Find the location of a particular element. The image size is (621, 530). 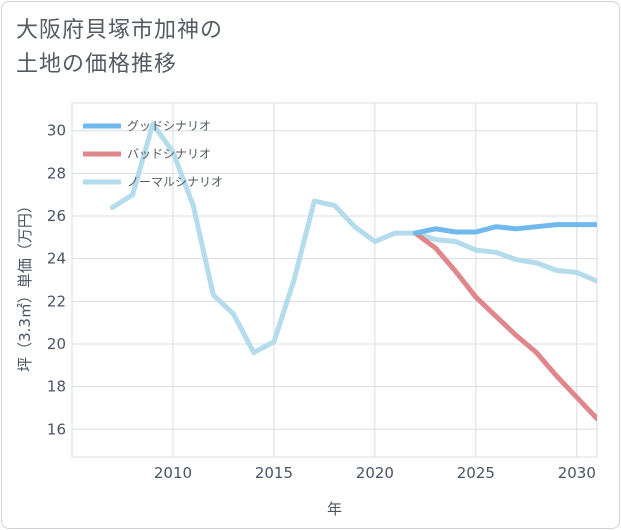

y-tick-label: 26 is located at coordinates (56, 216).